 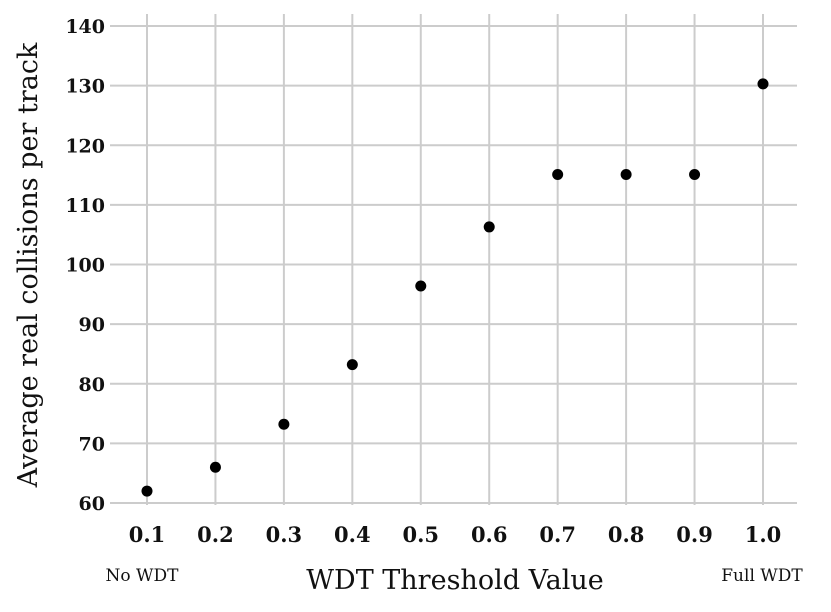 I want to click on x-tick-label: 0.9, so click(x=694, y=534).